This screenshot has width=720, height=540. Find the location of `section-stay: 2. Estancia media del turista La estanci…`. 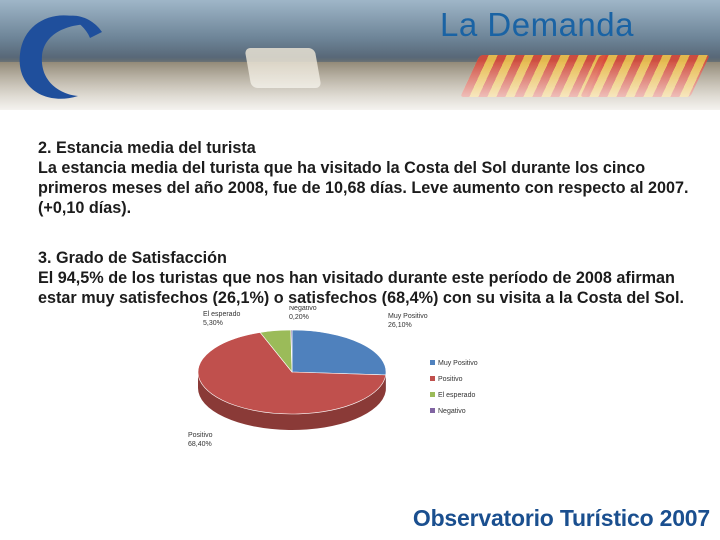

section-stay: 2. Estancia media del turista La estanci… is located at coordinates (368, 178).